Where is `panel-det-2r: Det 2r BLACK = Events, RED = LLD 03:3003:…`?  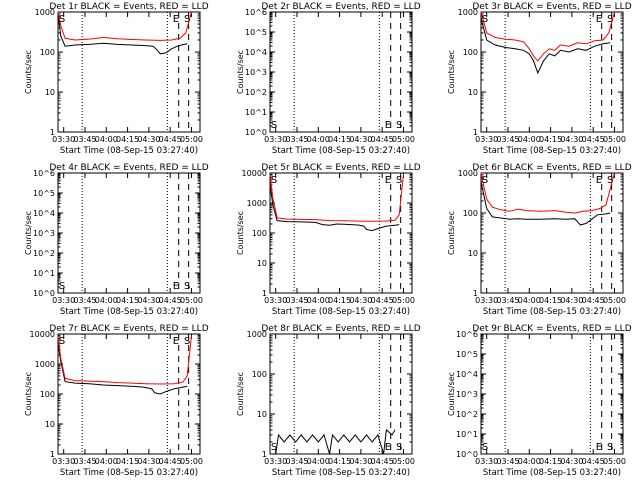
panel-det-2r: Det 2r BLACK = Events, RED = LLD 03:3003:… is located at coordinates (328, 79).